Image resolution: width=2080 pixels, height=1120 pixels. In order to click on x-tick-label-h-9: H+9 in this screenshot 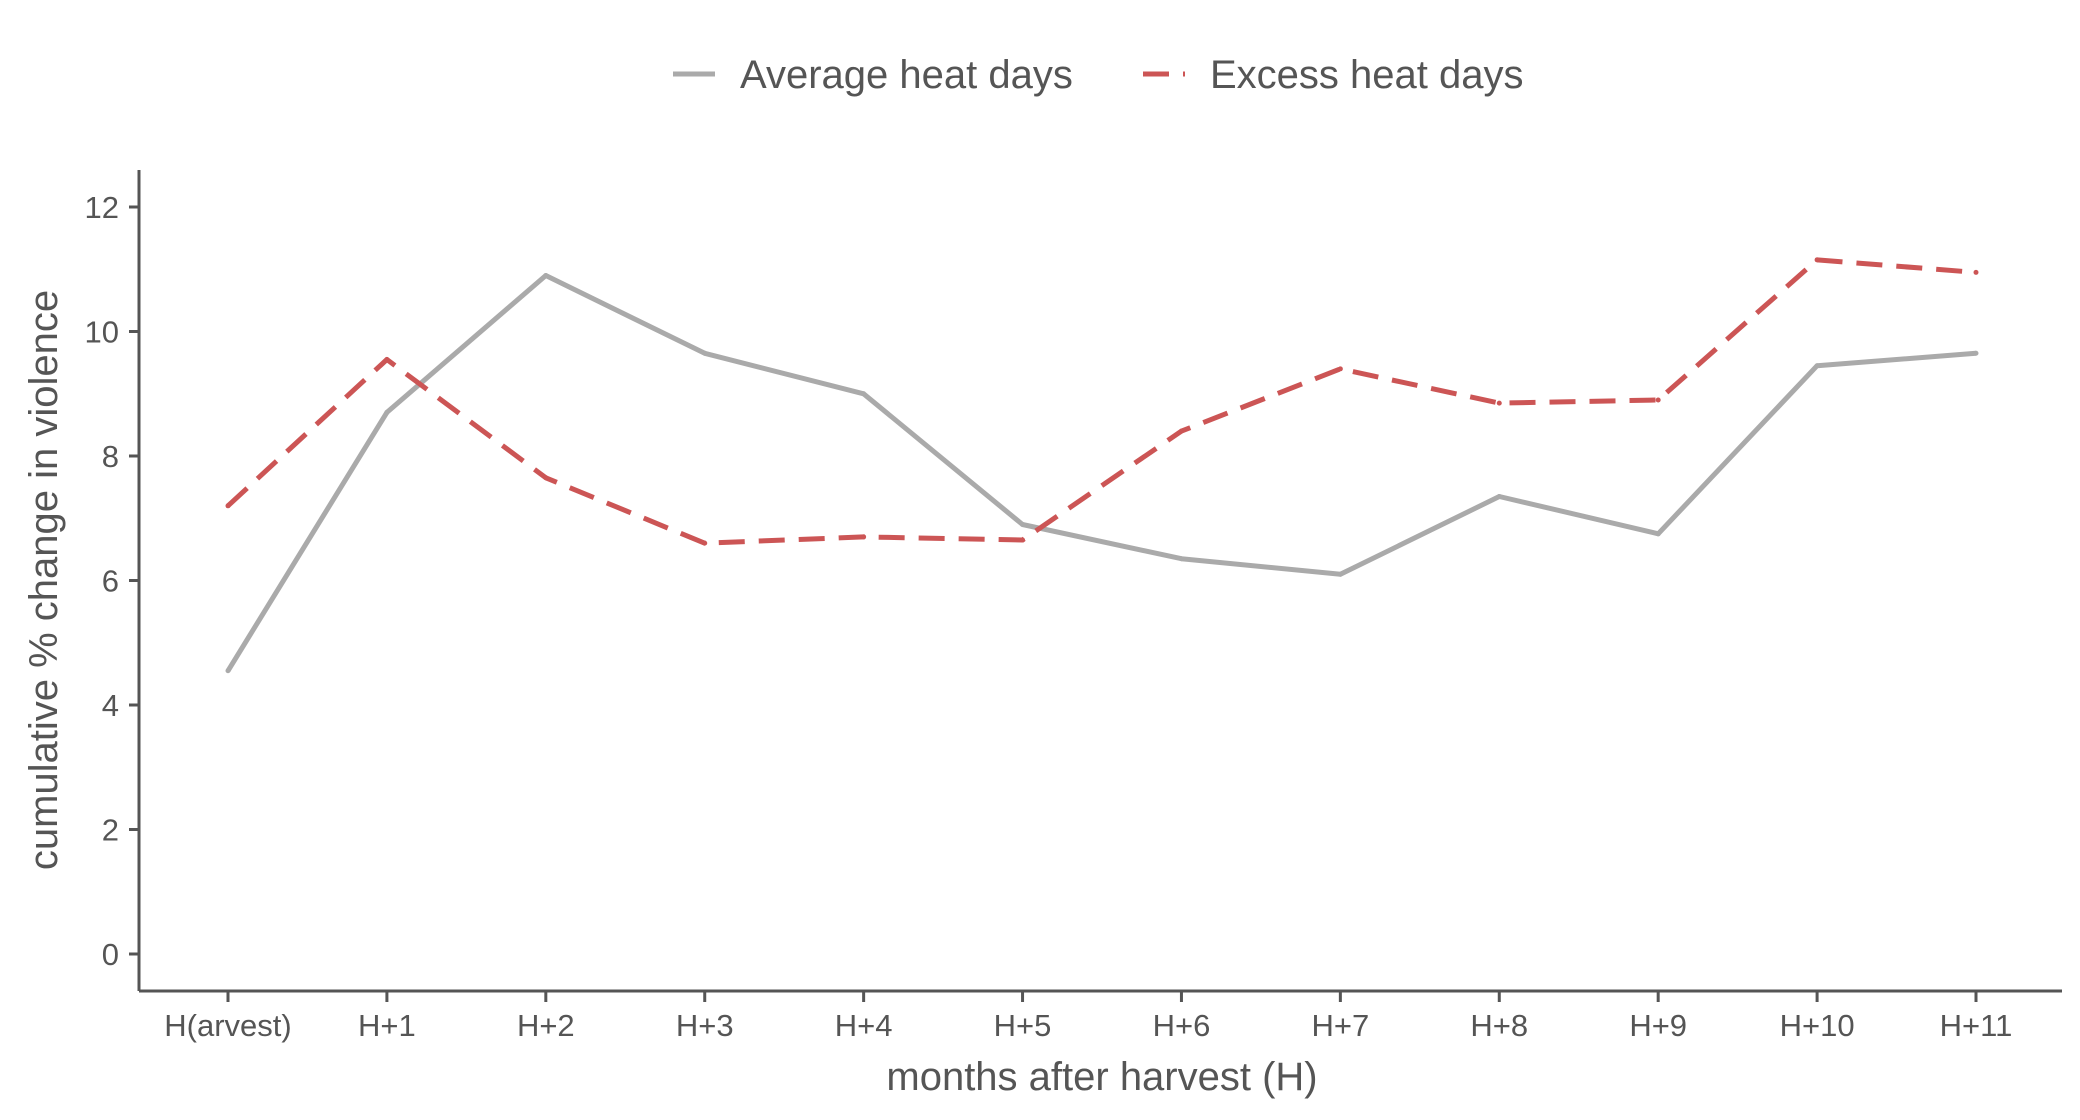, I will do `click(1658, 1025)`.